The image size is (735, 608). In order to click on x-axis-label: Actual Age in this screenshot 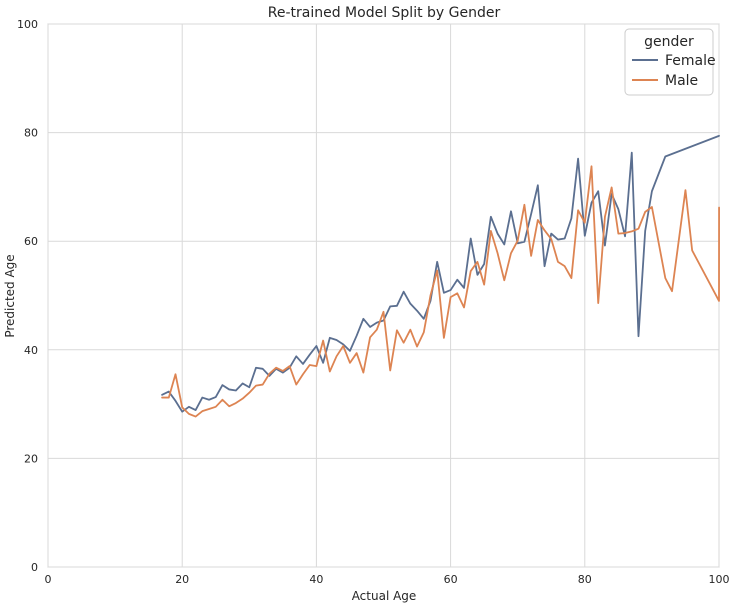, I will do `click(384, 596)`.